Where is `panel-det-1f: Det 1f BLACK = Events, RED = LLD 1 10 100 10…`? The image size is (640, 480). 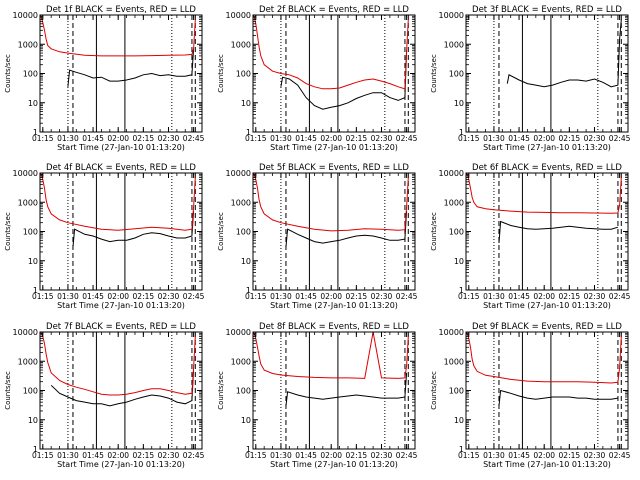 panel-det-1f: Det 1f BLACK = Events, RED = LLD 1 10 100 10… is located at coordinates (104, 78).